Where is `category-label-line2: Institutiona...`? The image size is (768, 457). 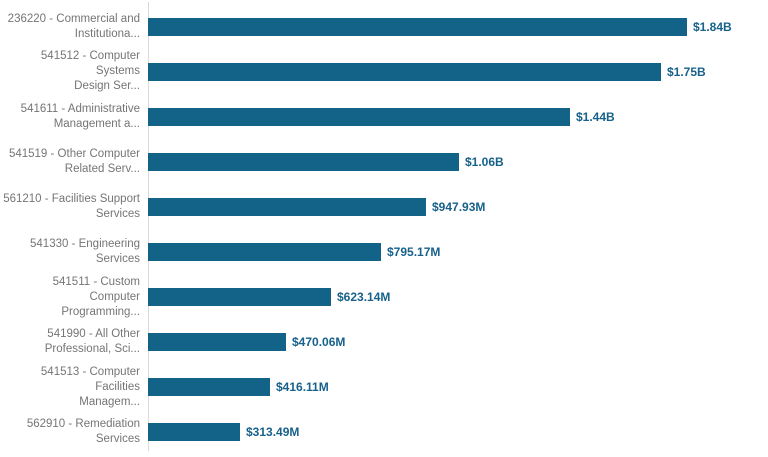
category-label-line2: Institutiona... is located at coordinates (107, 33).